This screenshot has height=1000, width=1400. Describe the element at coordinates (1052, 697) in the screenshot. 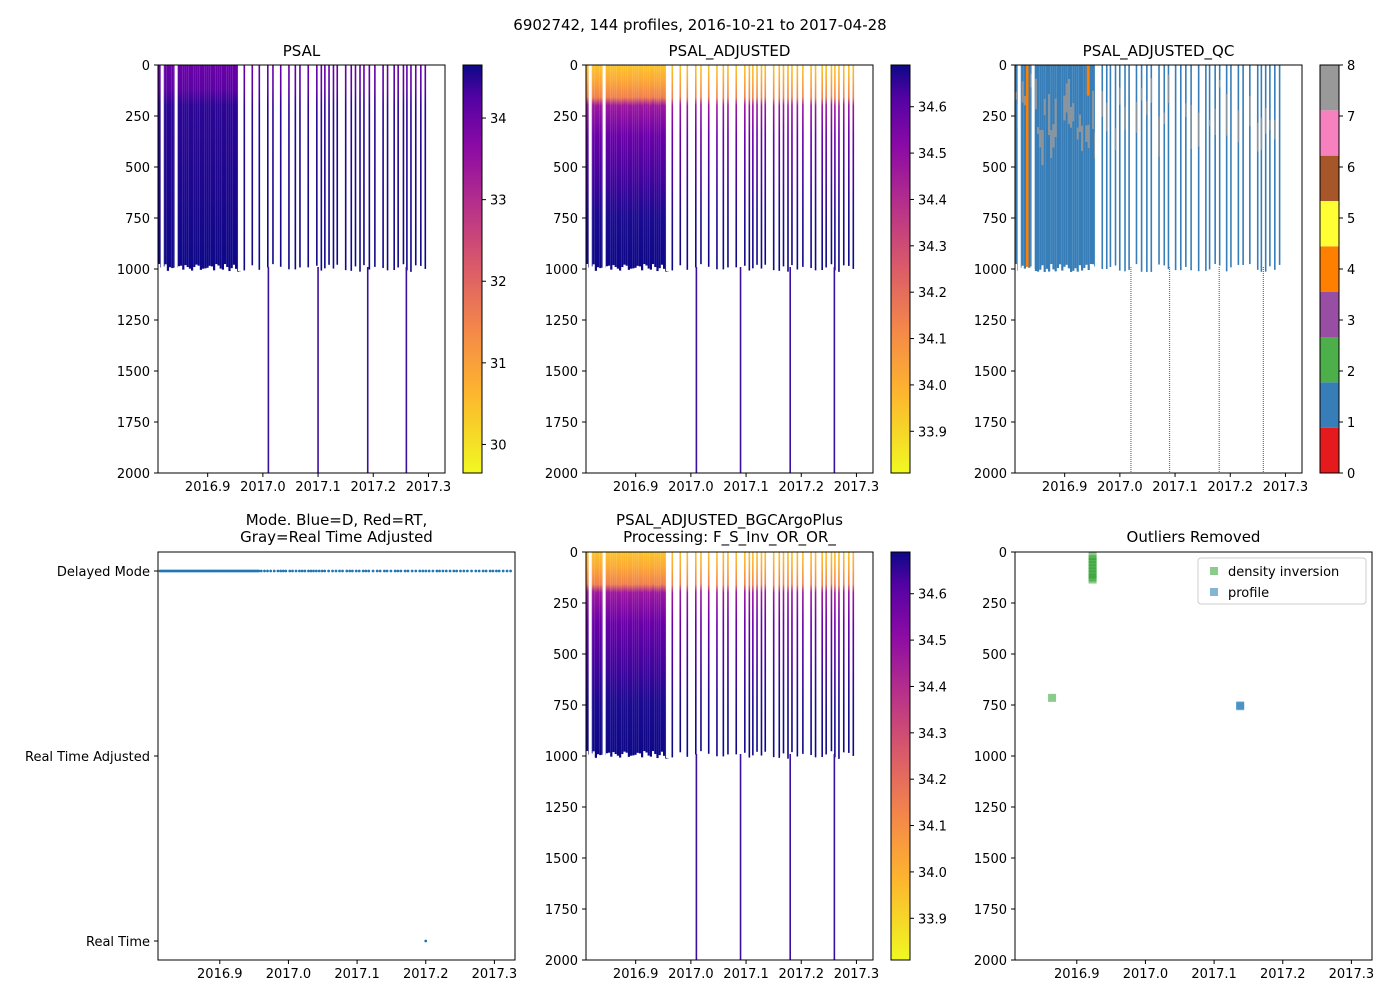

I see `outlier-density-inversion-marker` at that location.